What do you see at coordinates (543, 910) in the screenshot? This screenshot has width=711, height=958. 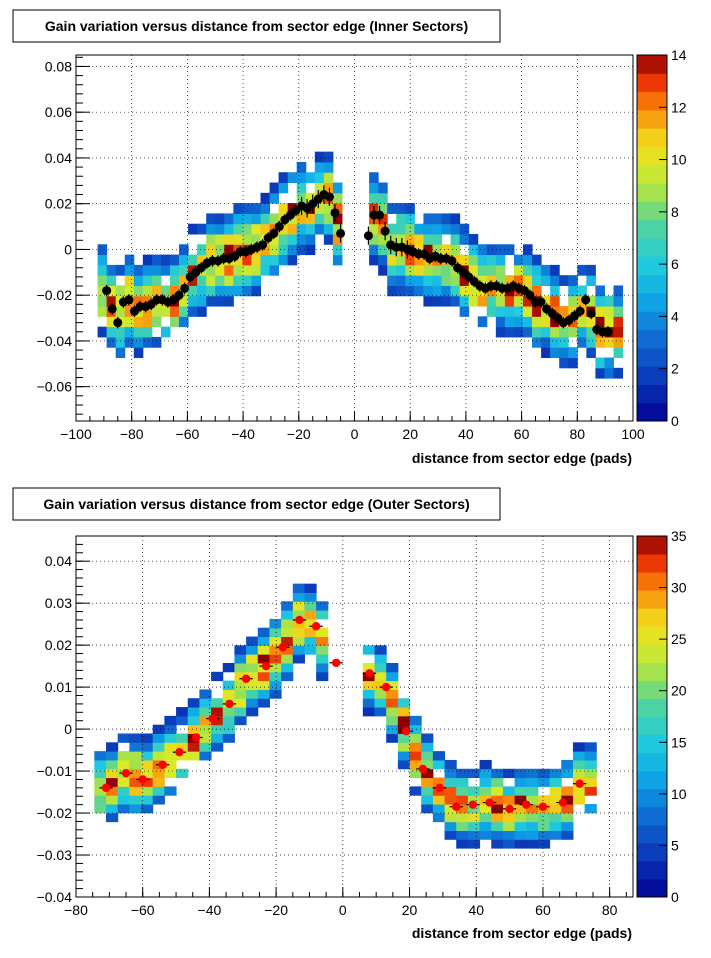 I see `x-tick-label: 60` at bounding box center [543, 910].